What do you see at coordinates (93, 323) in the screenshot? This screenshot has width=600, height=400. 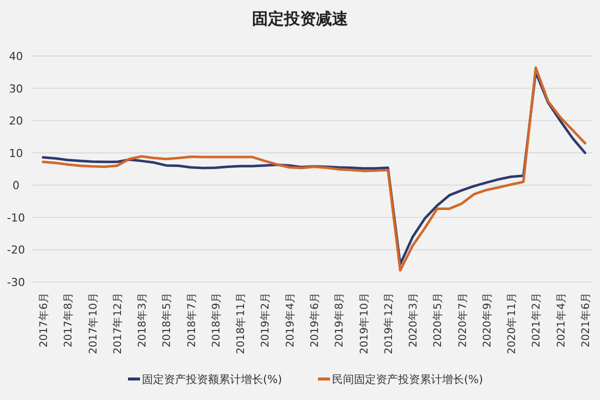 I see `x-tick-label: 2017年10月` at bounding box center [93, 323].